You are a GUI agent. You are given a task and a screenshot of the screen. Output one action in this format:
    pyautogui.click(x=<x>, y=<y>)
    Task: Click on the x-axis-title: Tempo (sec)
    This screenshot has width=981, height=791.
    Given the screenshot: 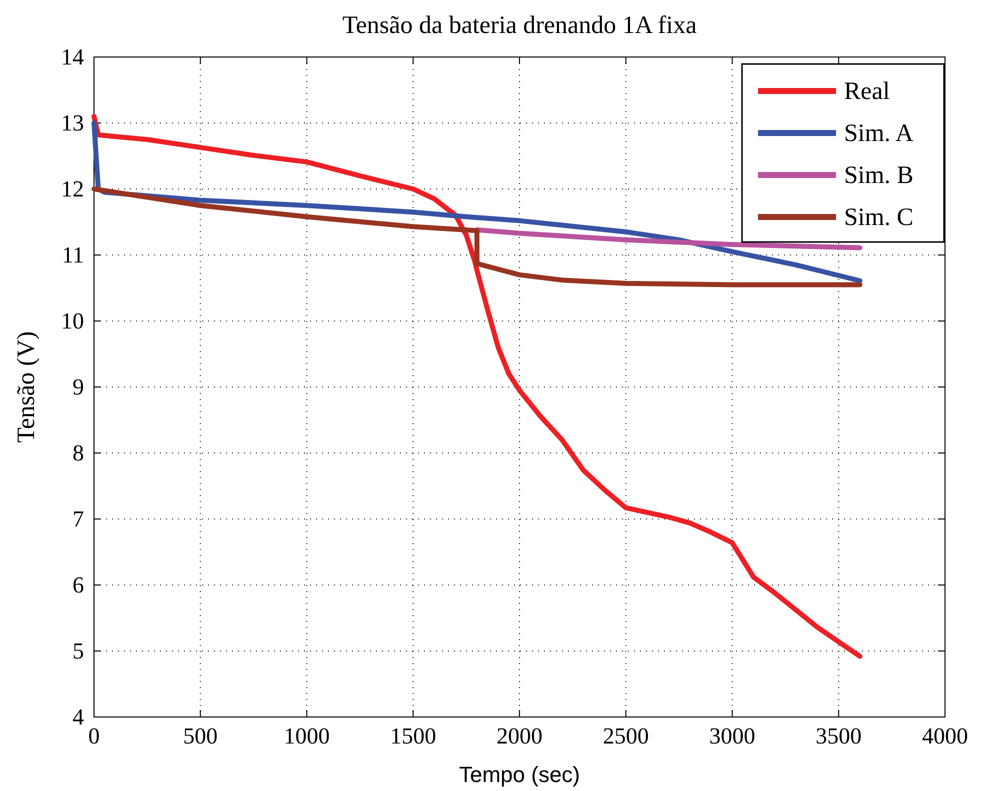 What is the action you would take?
    pyautogui.click(x=519, y=774)
    